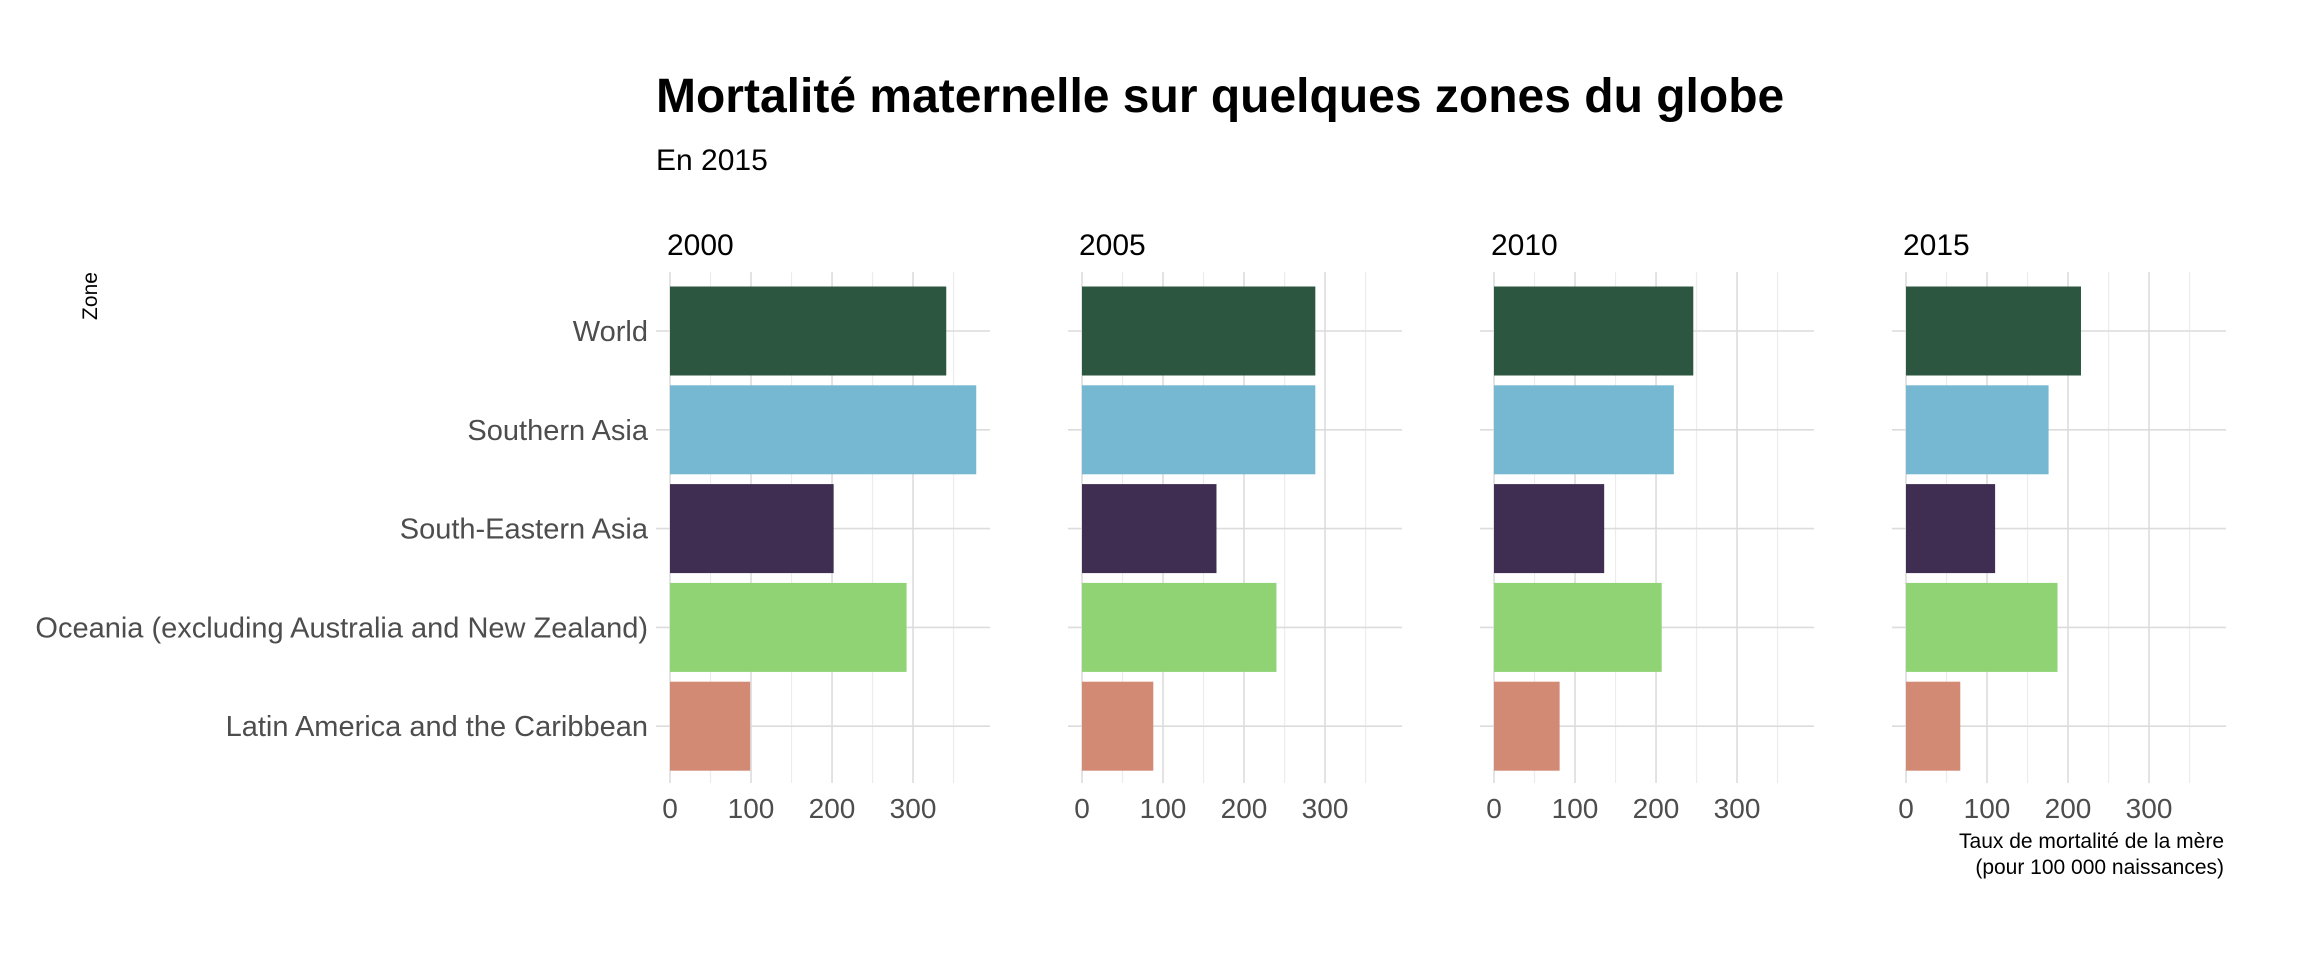 This screenshot has height=960, width=2304. I want to click on facet-panel-2015: 2015 0 100 200 300, so click(2059, 526).